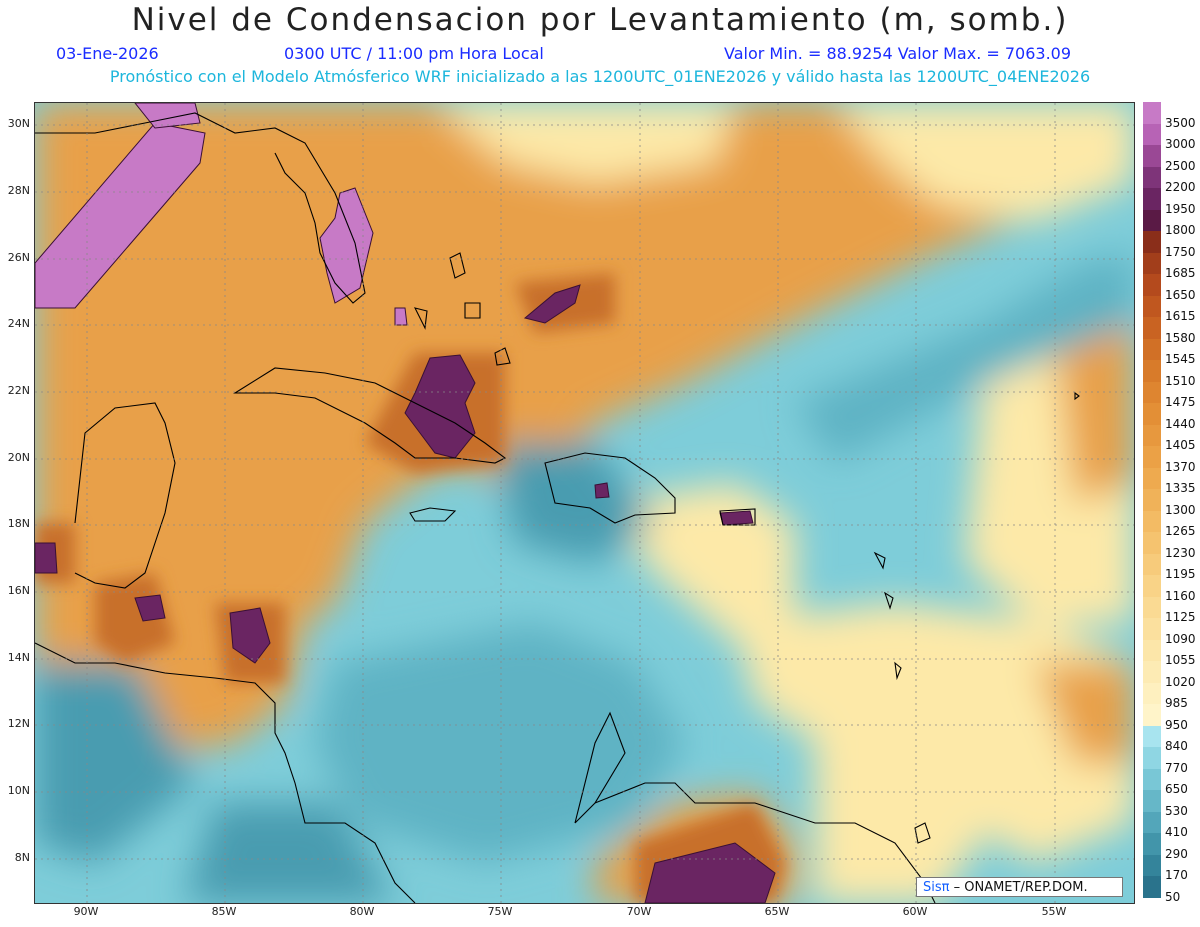 This screenshot has width=1200, height=927. What do you see at coordinates (1180, 273) in the screenshot?
I see `legend-label: 1685` at bounding box center [1180, 273].